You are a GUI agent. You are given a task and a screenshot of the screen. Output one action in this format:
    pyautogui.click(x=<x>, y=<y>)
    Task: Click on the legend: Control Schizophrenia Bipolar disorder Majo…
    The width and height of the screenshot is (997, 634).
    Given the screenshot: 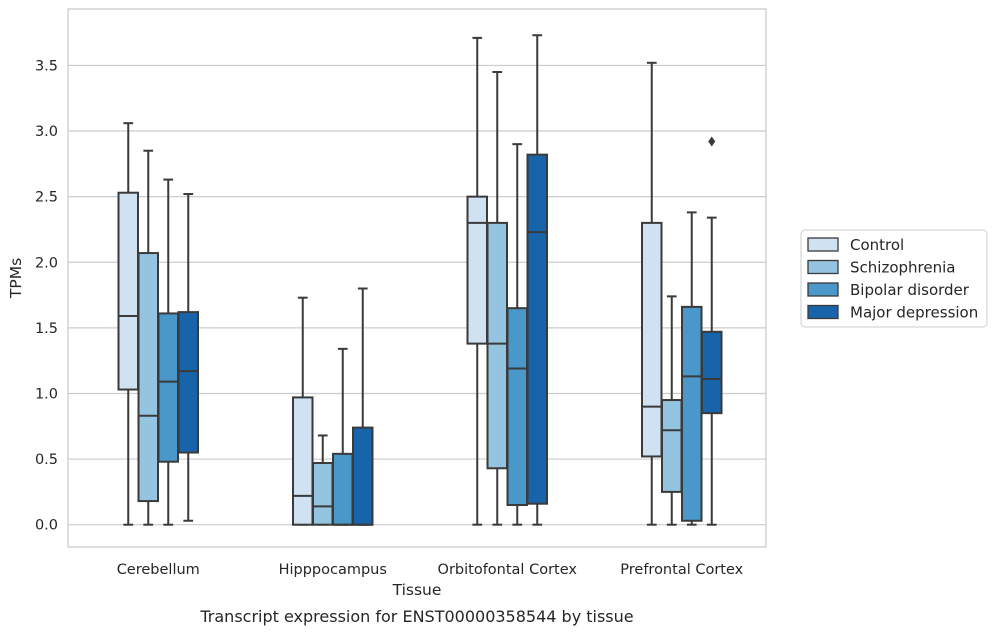 What is the action you would take?
    pyautogui.click(x=894, y=278)
    